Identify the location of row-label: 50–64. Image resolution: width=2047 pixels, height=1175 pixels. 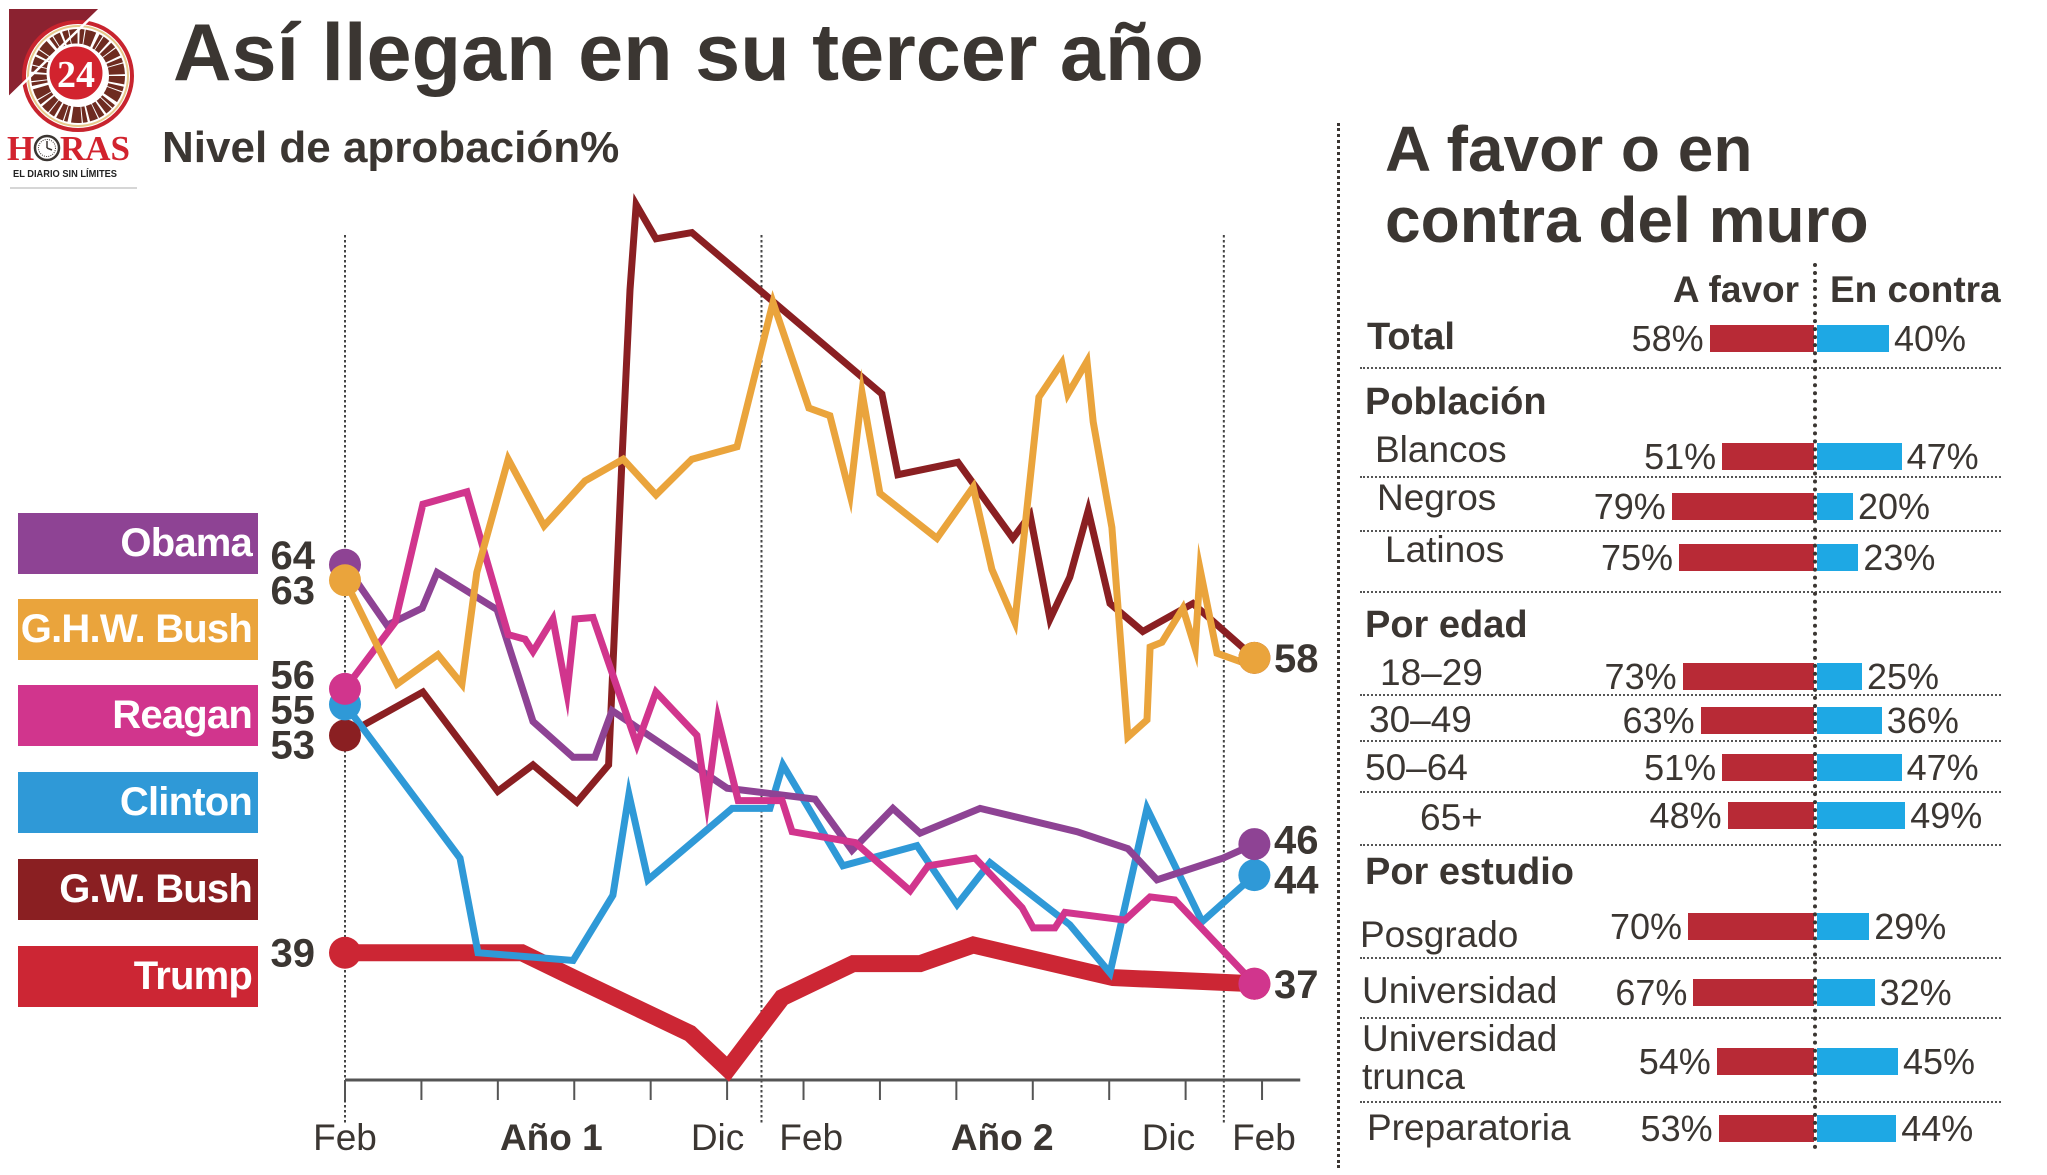
(1416, 767).